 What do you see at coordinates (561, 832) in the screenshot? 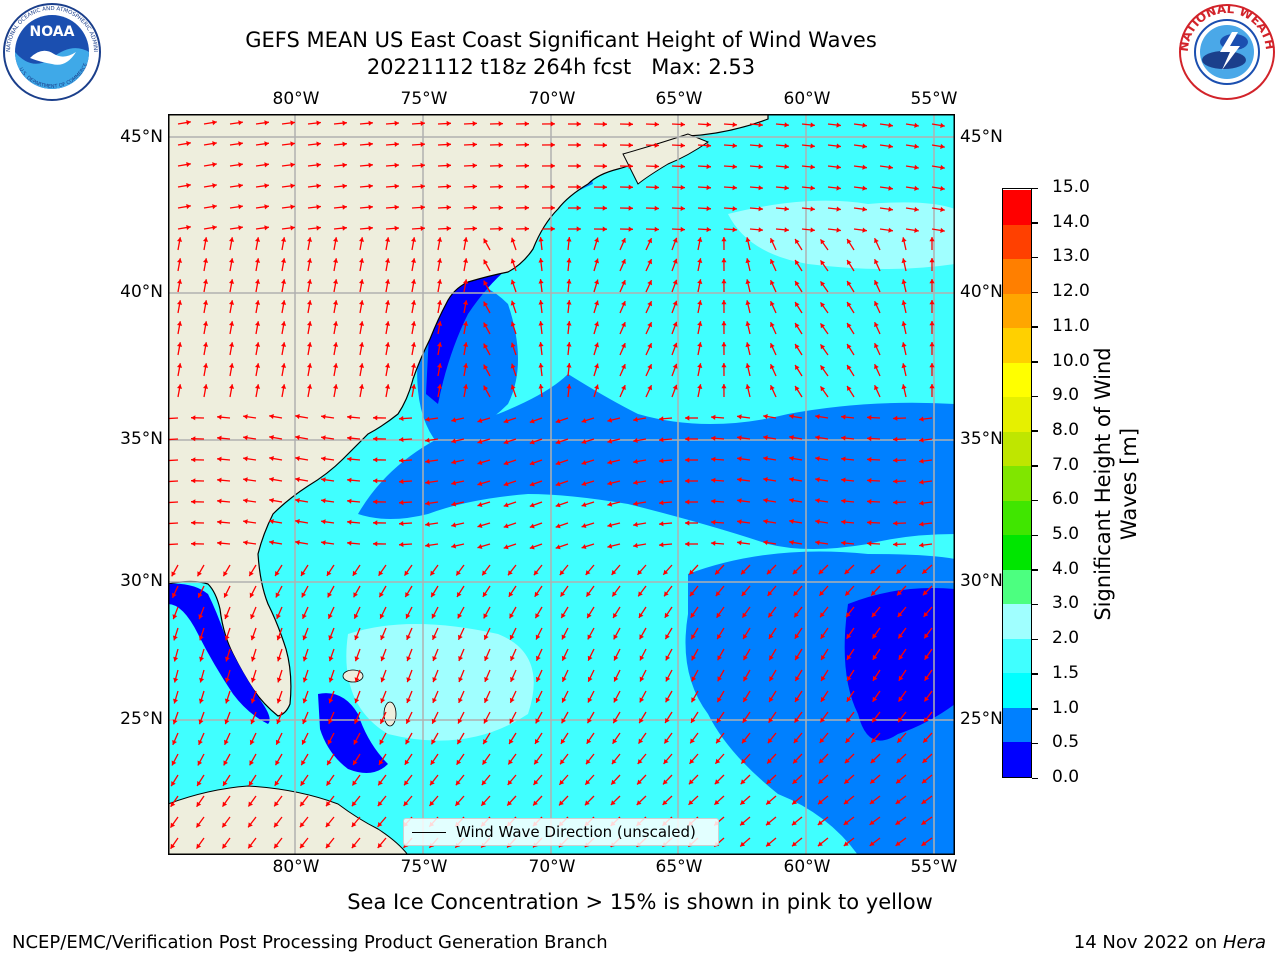
I see `map-legend: Wind Wave Direction (unscaled)` at bounding box center [561, 832].